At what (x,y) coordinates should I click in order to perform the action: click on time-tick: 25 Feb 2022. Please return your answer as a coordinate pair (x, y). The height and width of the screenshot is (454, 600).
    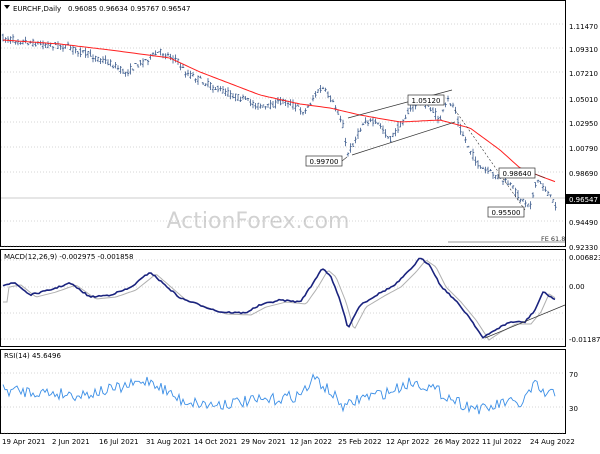
    Looking at the image, I should click on (360, 442).